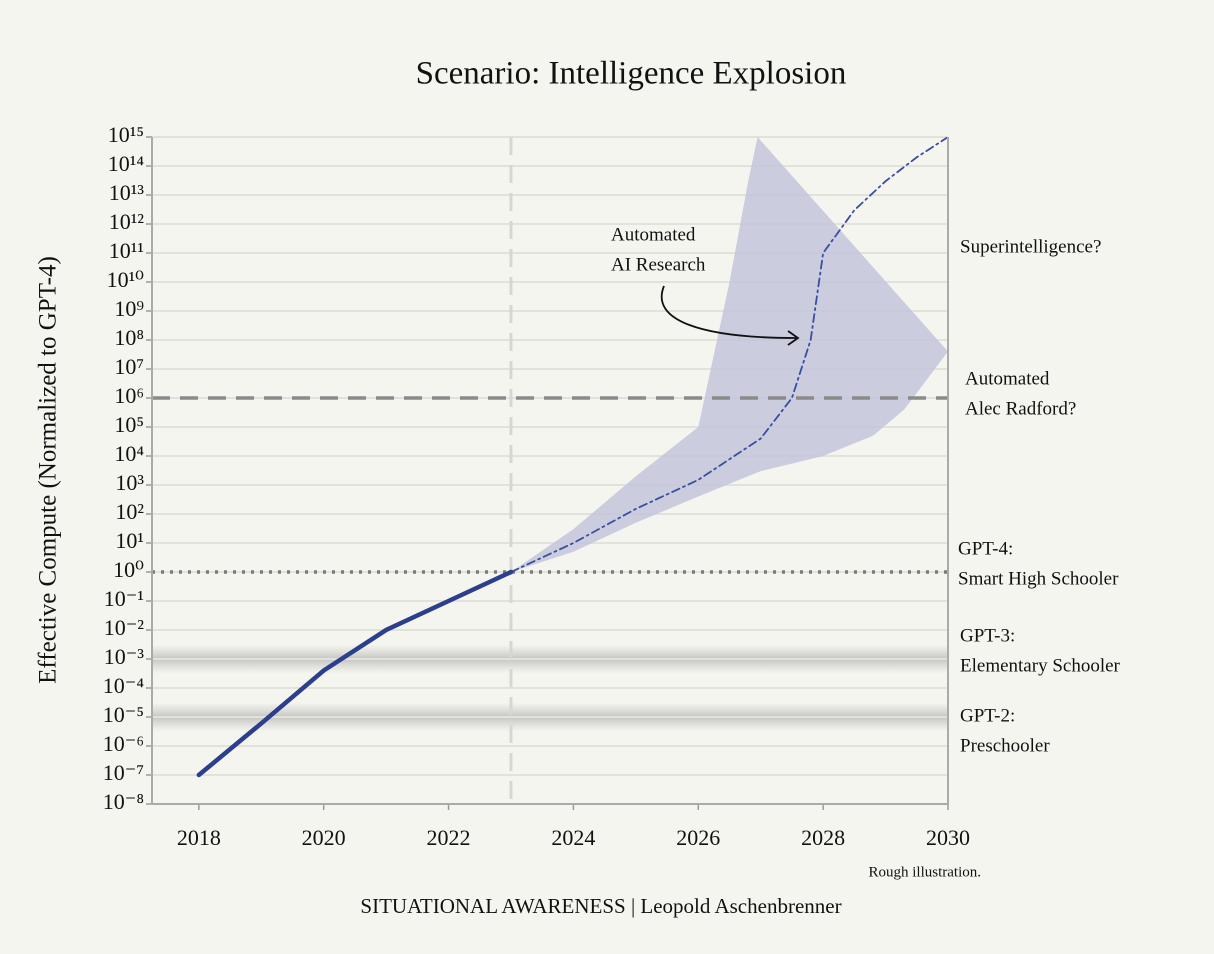 The width and height of the screenshot is (1214, 954). I want to click on y-tick-label: 10¹³, so click(127, 192).